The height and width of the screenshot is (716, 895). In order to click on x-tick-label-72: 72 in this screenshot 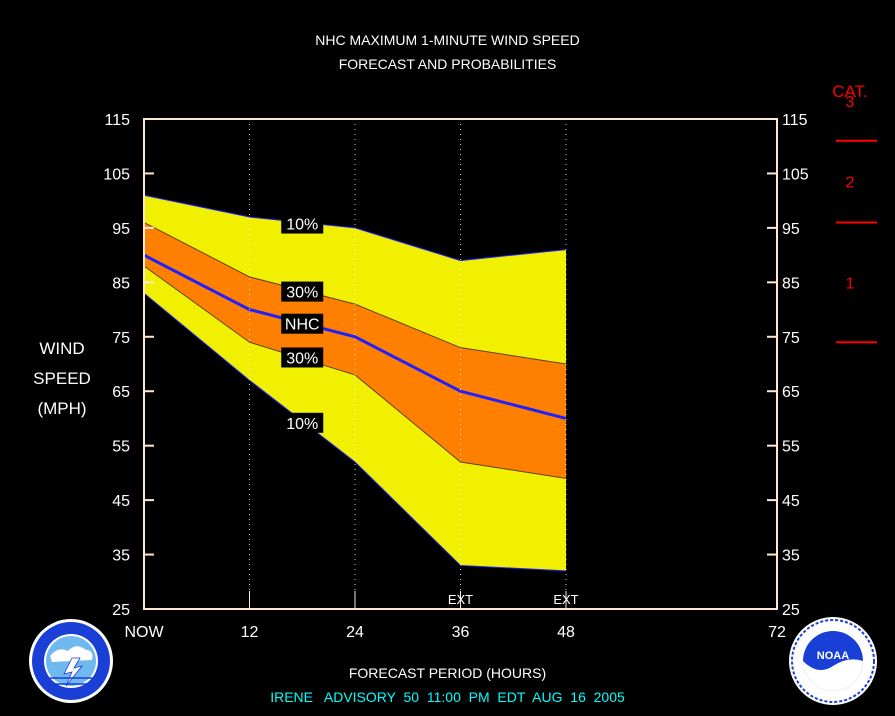, I will do `click(777, 632)`.